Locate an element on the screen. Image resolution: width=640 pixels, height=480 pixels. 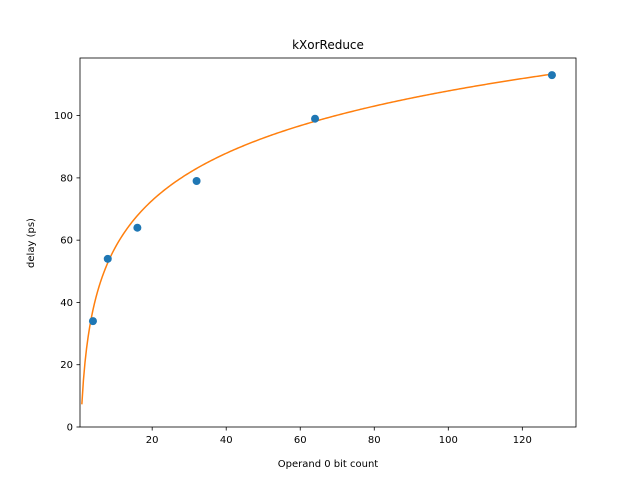
y-tick-label: 60 is located at coordinates (66, 241).